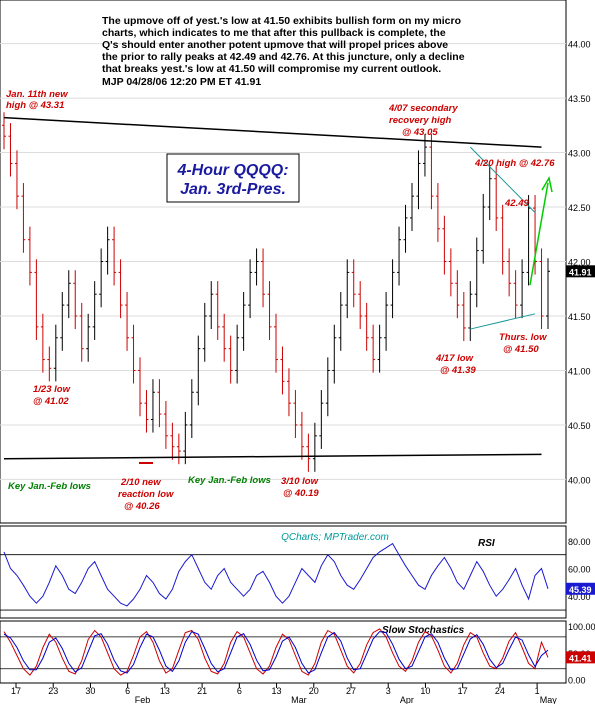 The height and width of the screenshot is (704, 595). I want to click on commentary-line-6: MJP 04/28/06 12:20 PM ET 41.91, so click(181, 82).